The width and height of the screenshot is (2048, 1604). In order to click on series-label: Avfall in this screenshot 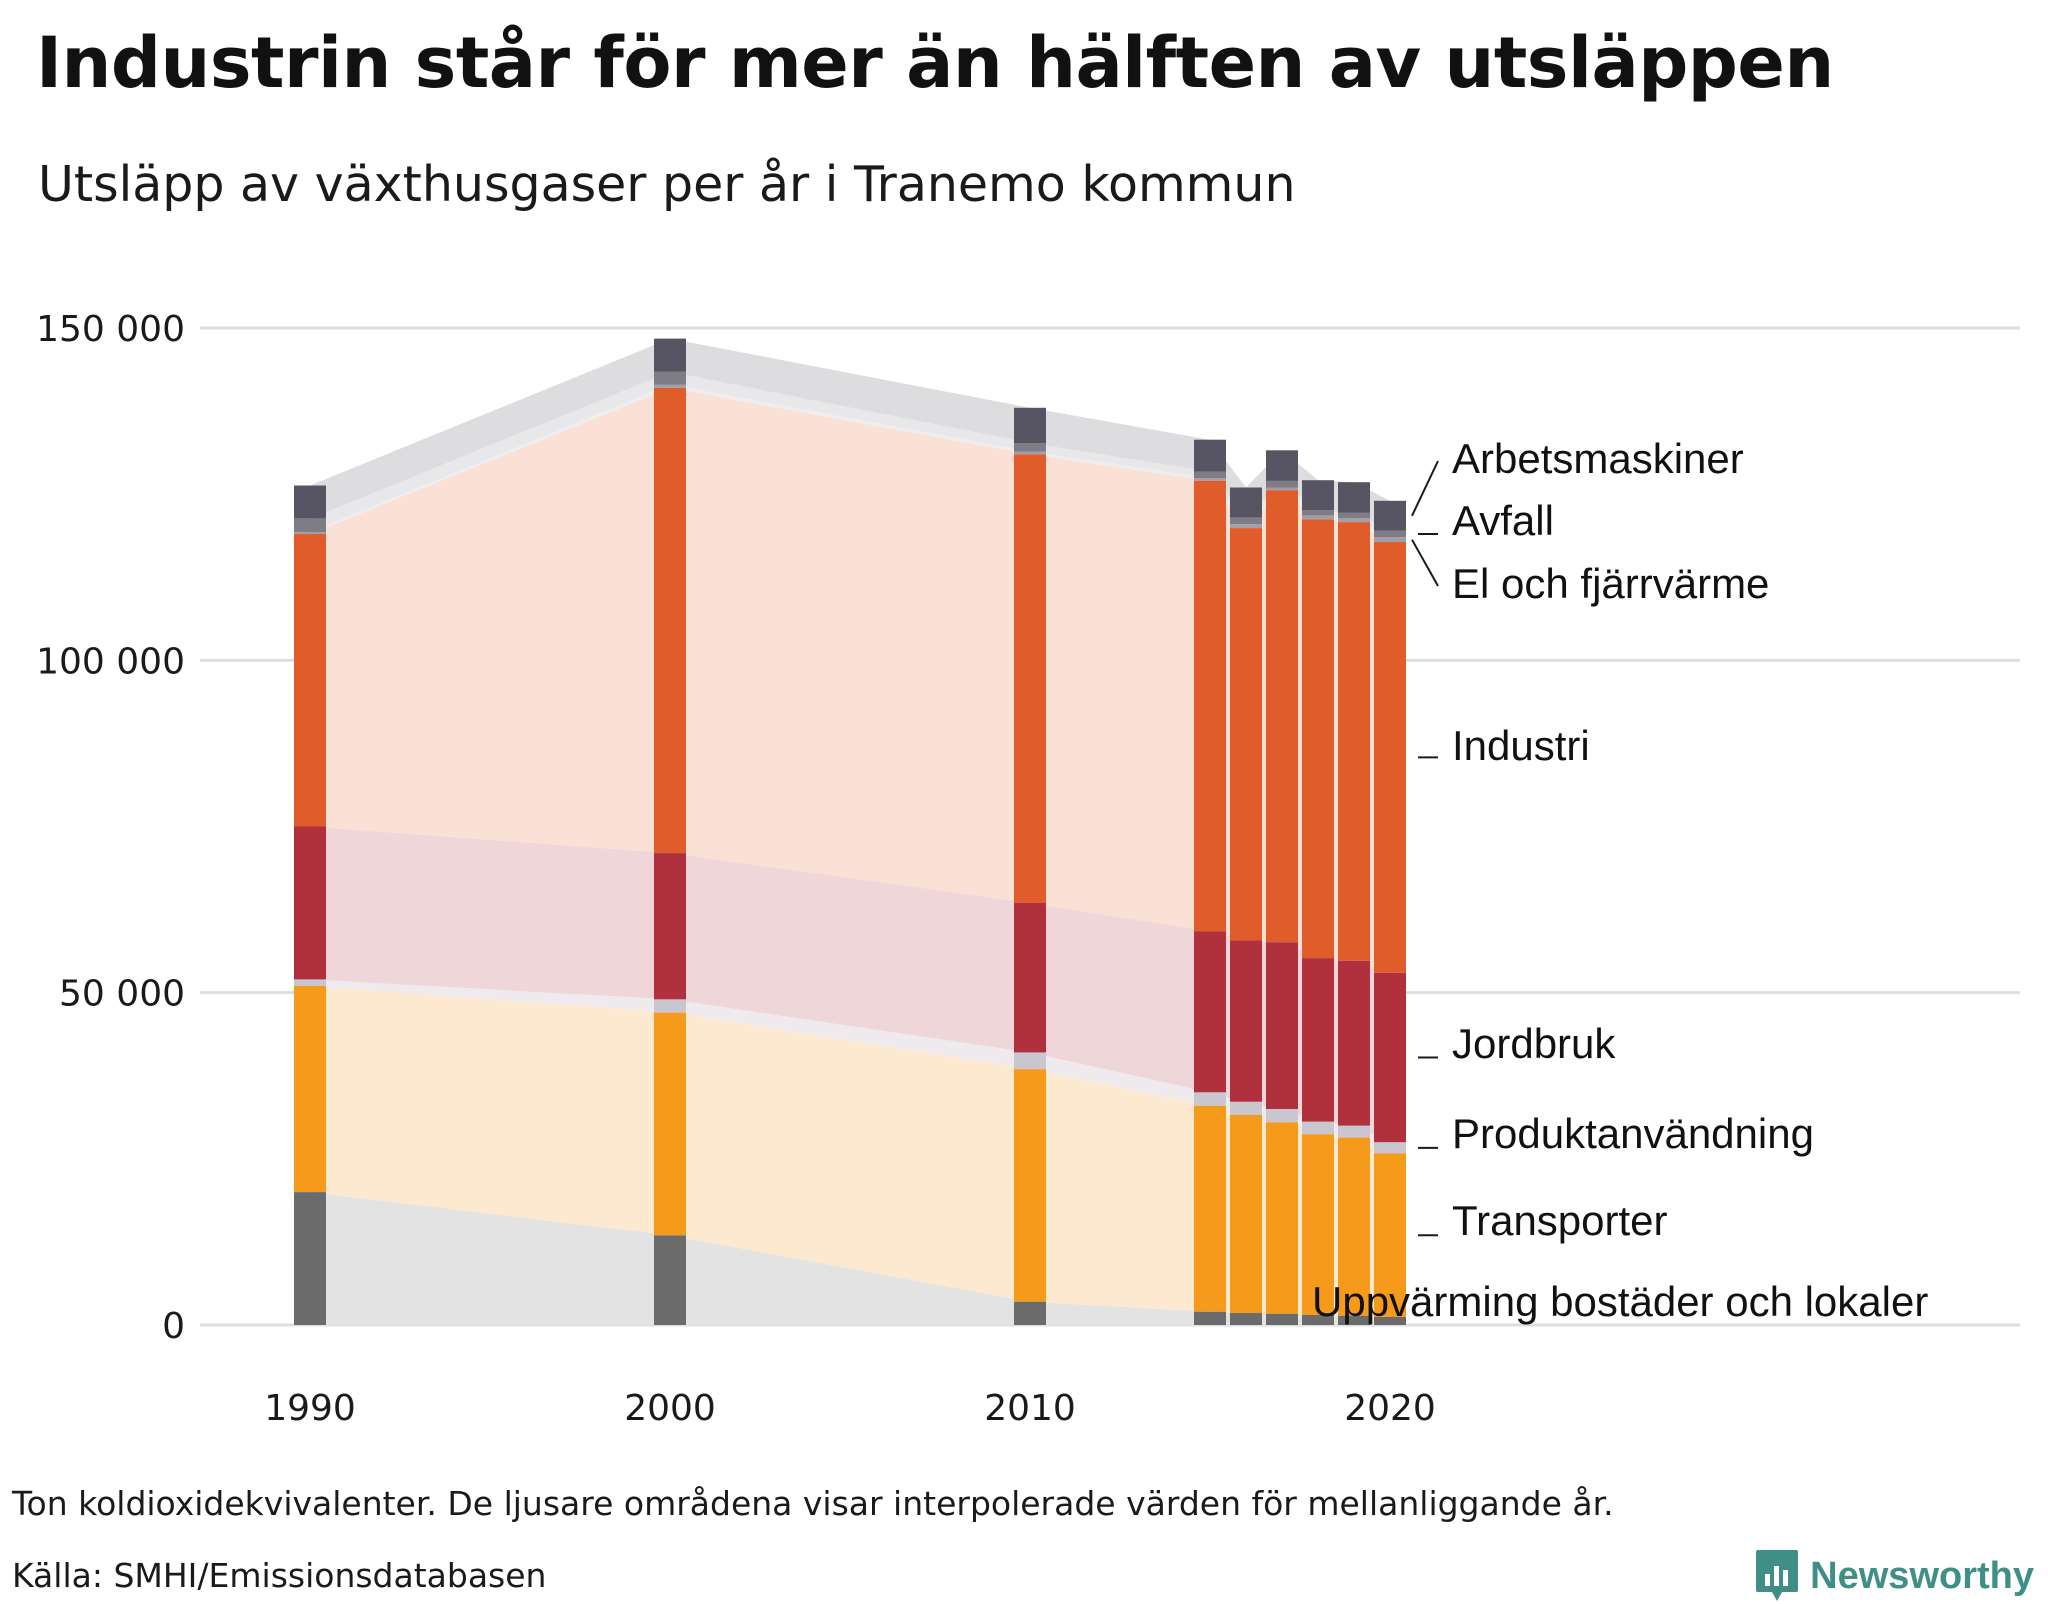, I will do `click(1503, 520)`.